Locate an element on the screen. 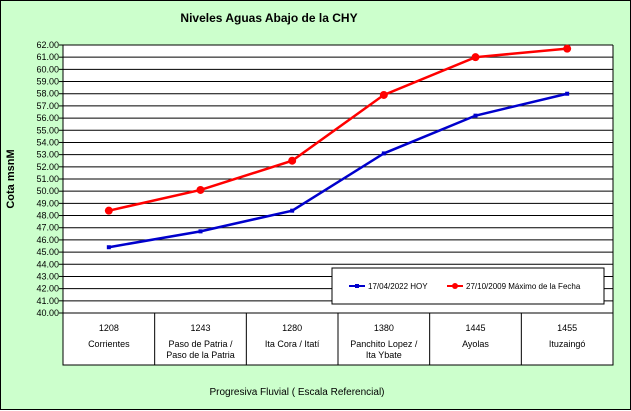 This screenshot has width=631, height=411. y-tick-label: 61.00 is located at coordinates (47, 57).